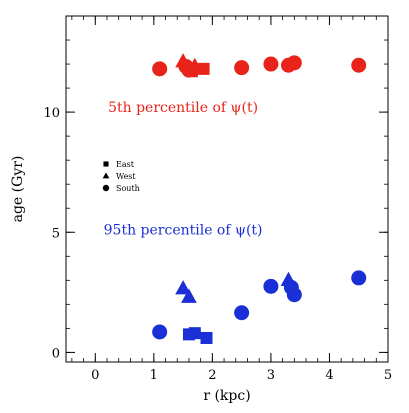  Describe the element at coordinates (183, 231) in the screenshot. I see `annotation-label: 95th percentile of ψ(t)` at that location.